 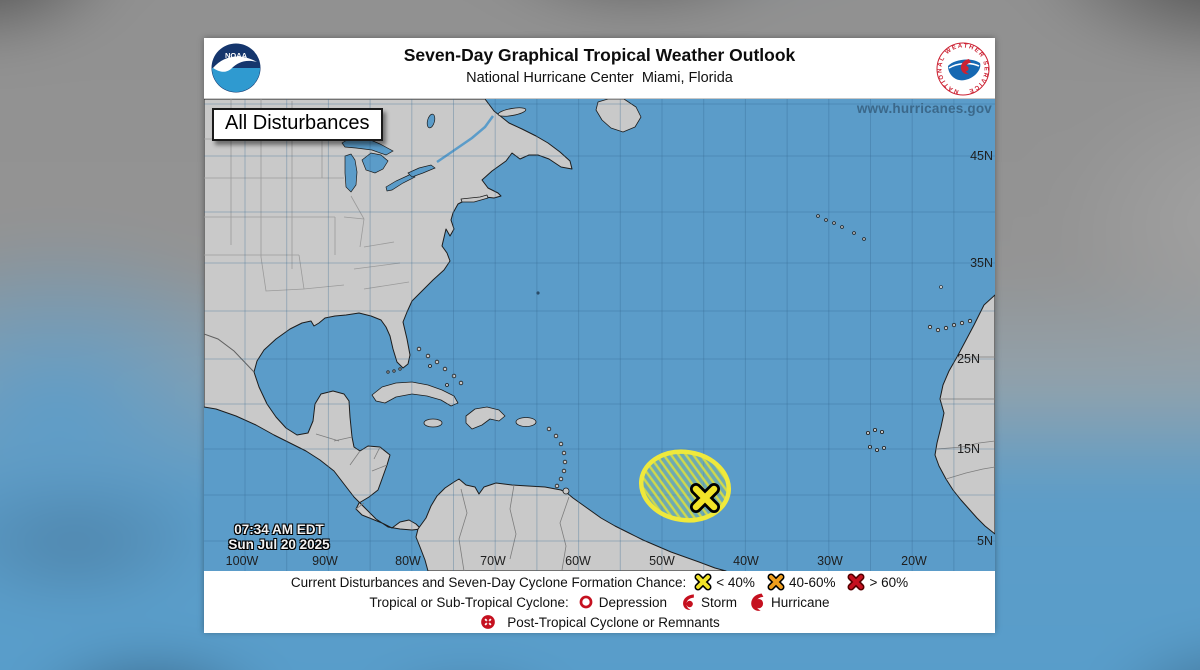 I want to click on lake-erie, so click(x=400, y=182).